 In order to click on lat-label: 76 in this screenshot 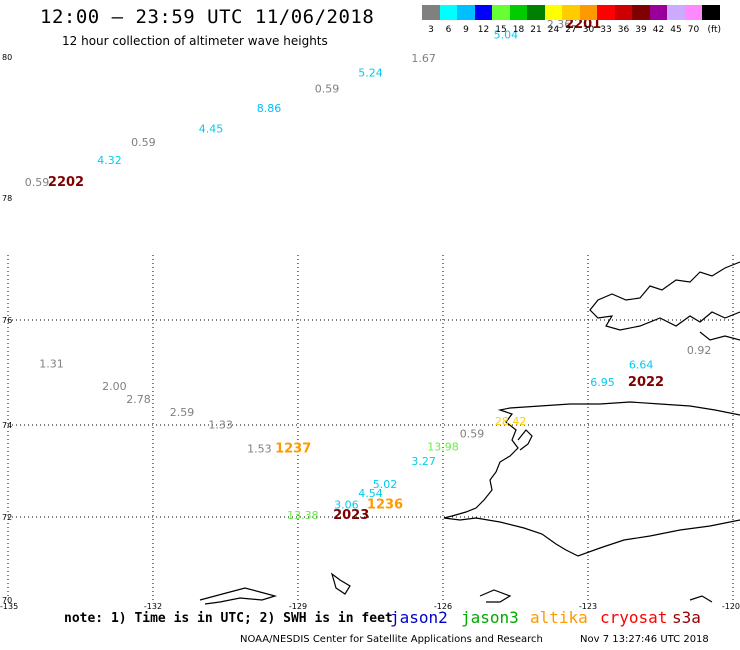, I will do `click(7, 320)`.